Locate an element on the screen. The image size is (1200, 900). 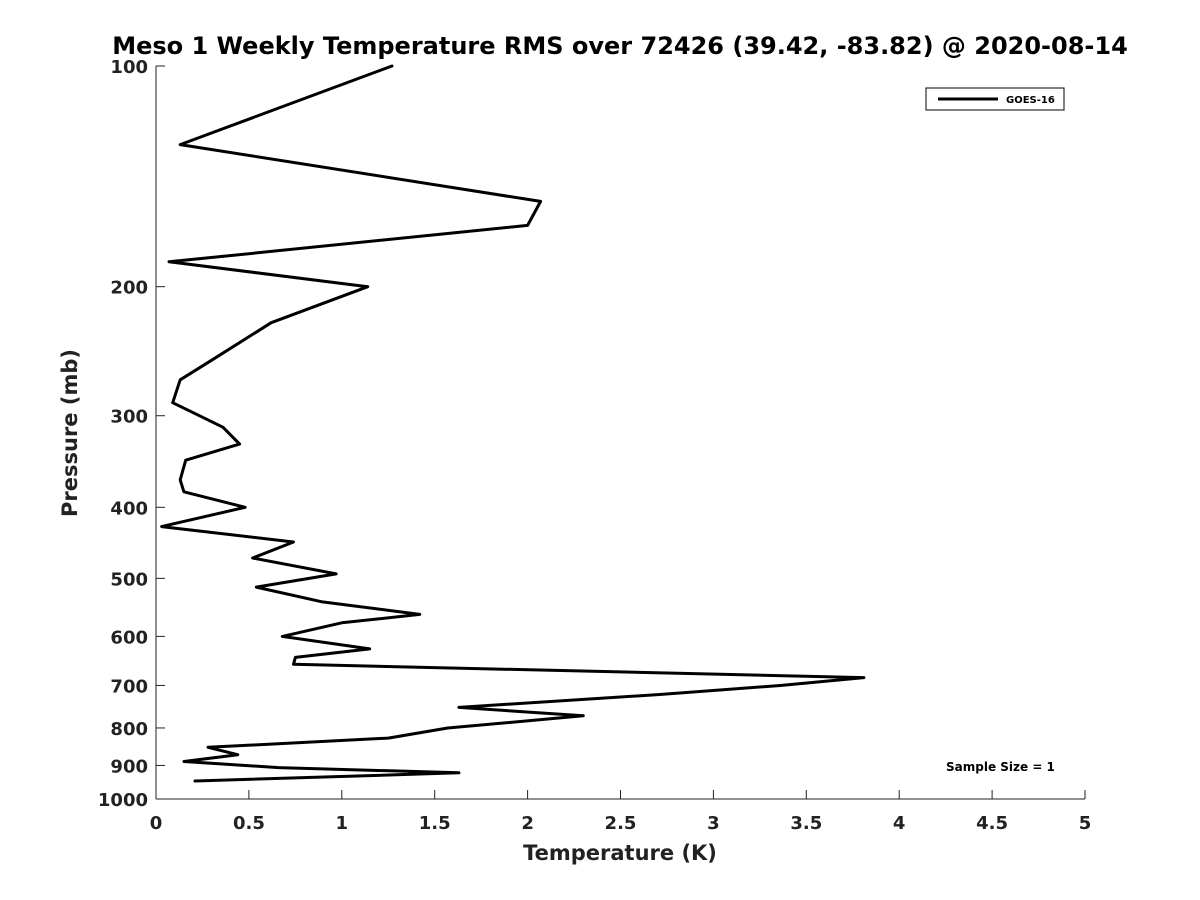
x-tick-label: 0.5 is located at coordinates (249, 823).